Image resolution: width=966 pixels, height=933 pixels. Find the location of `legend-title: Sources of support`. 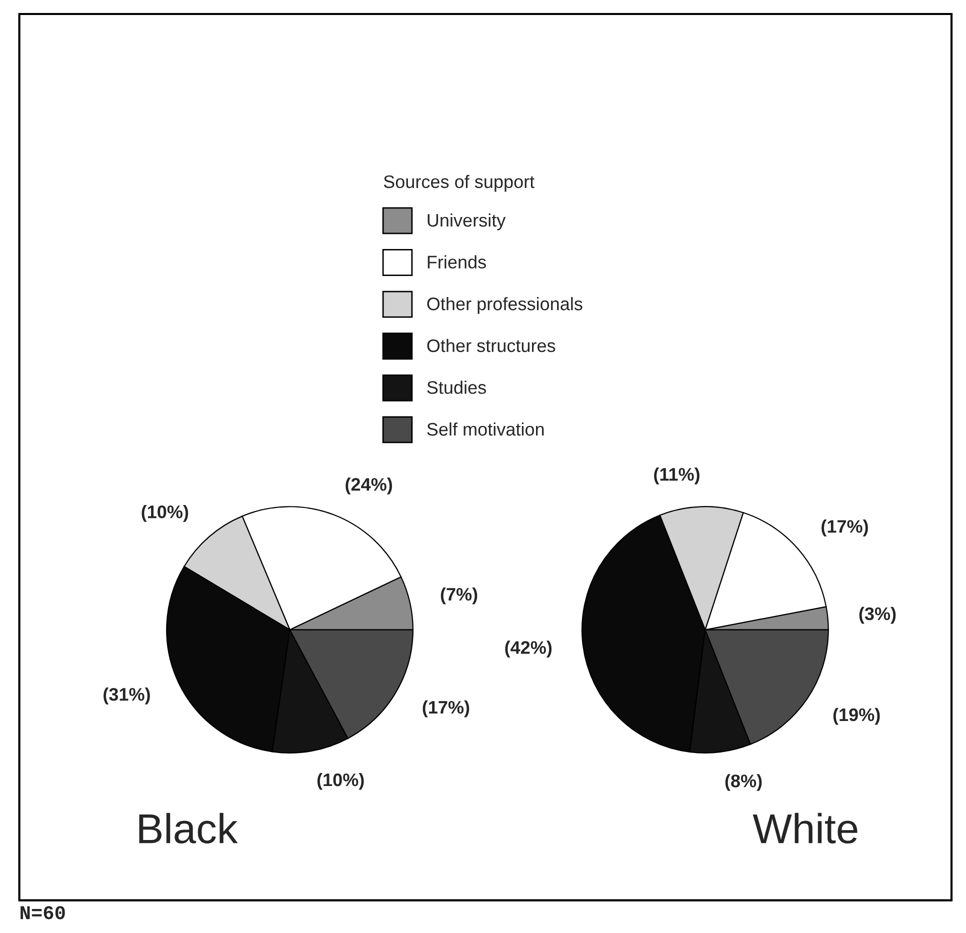

legend-title: Sources of support is located at coordinates (459, 183).